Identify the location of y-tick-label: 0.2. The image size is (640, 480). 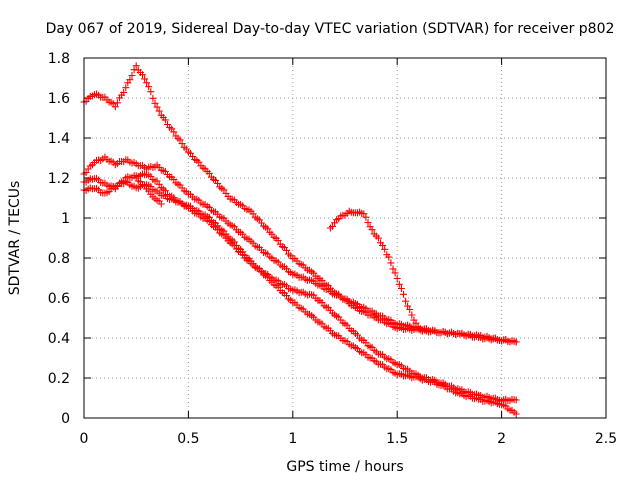
(59, 379).